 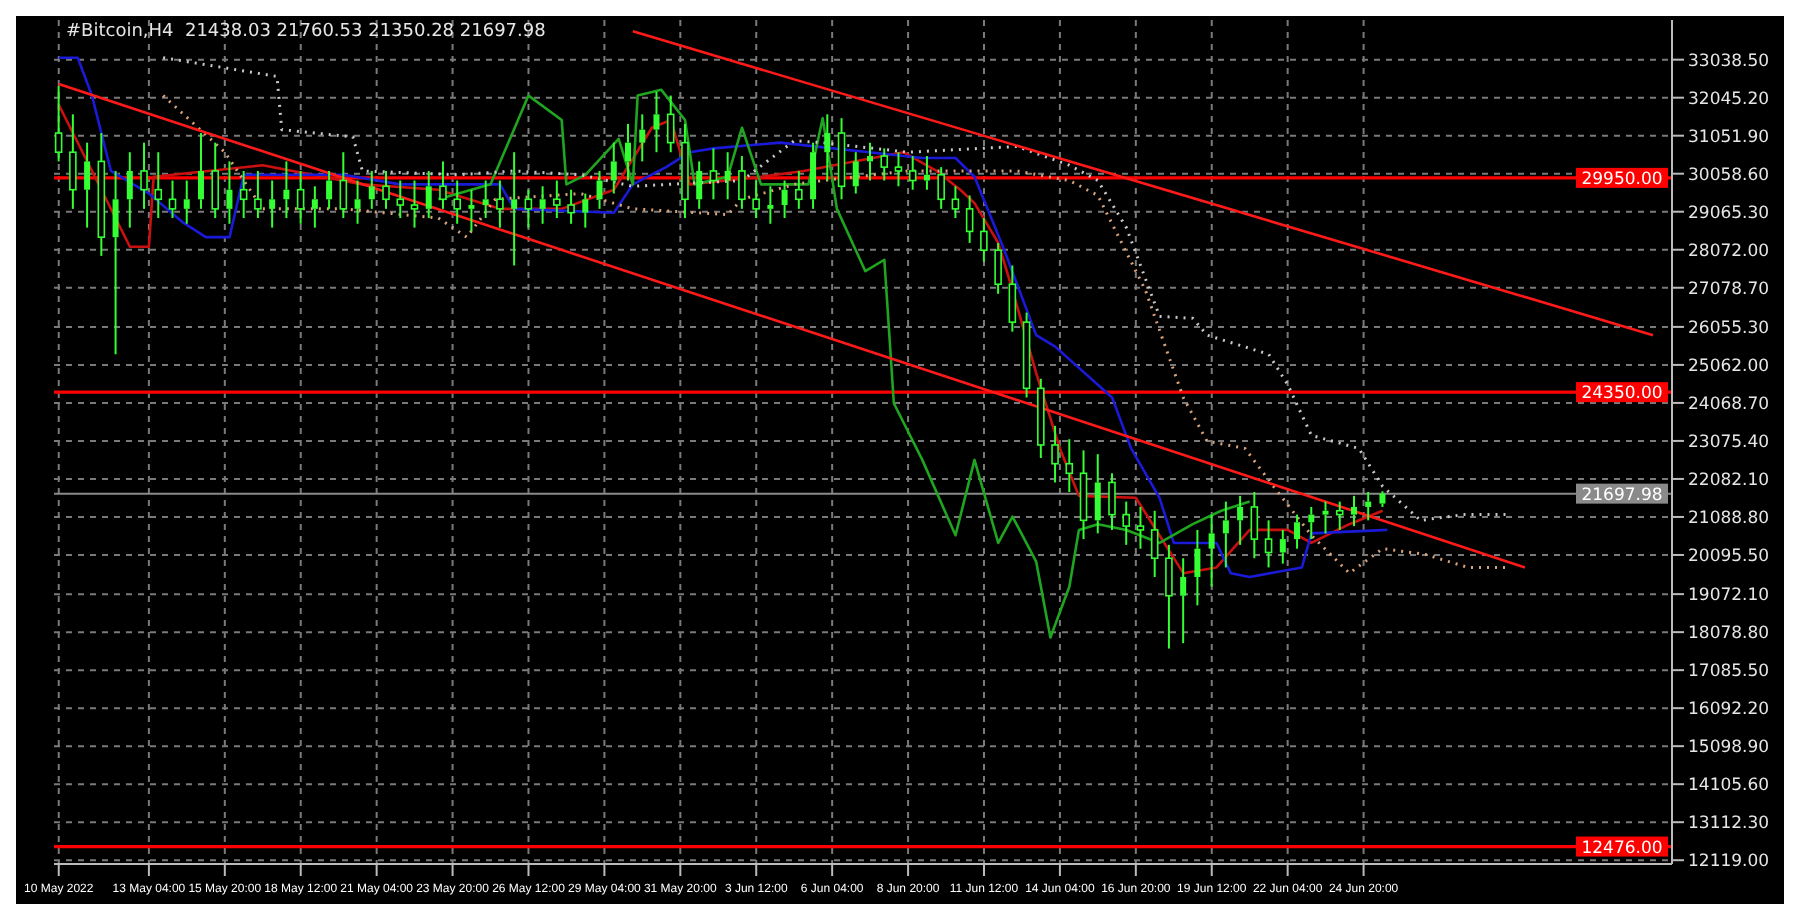 What do you see at coordinates (1729, 596) in the screenshot?
I see `y-tick-label: 19072.10` at bounding box center [1729, 596].